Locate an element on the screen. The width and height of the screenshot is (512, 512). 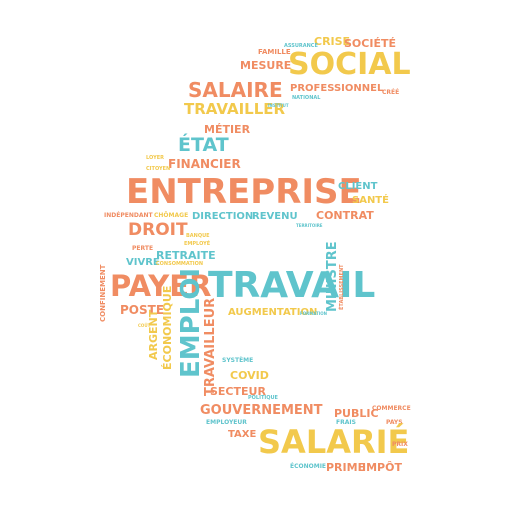
word-entreprise: ENTREPRISE is located at coordinates (244, 192).